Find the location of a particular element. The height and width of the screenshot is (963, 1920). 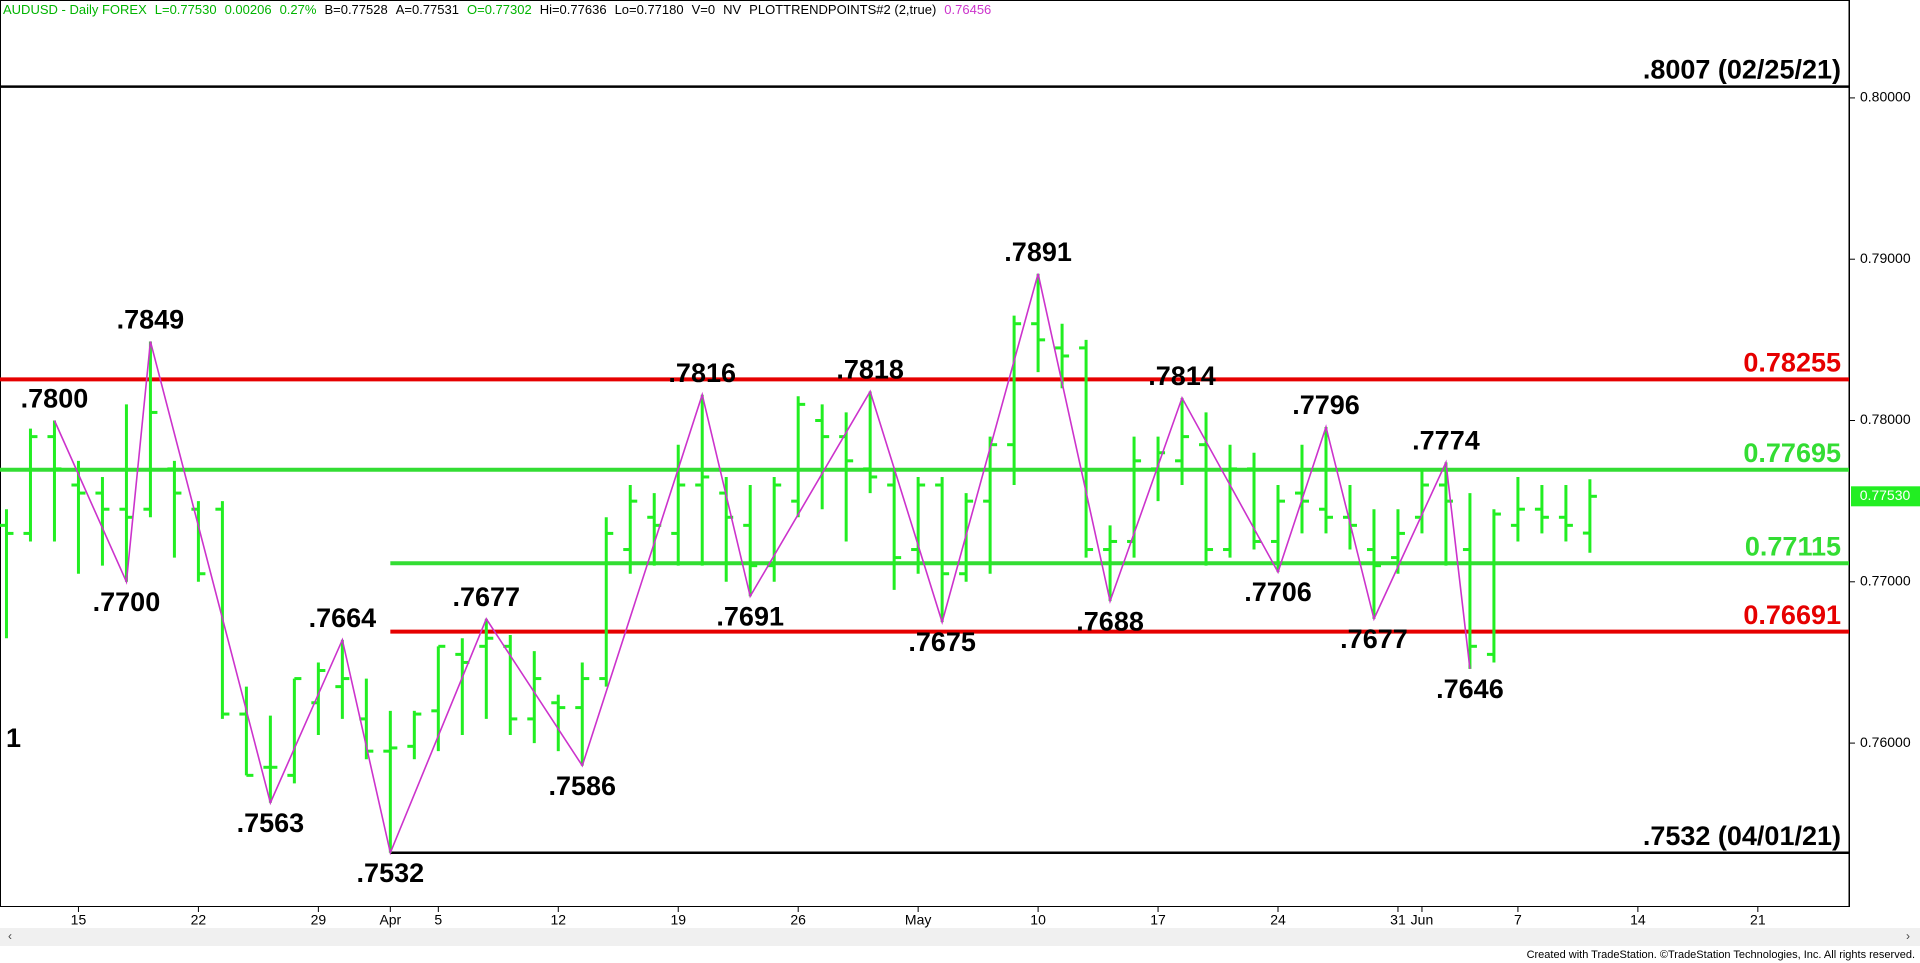

header-item: 0.27% is located at coordinates (298, 9).